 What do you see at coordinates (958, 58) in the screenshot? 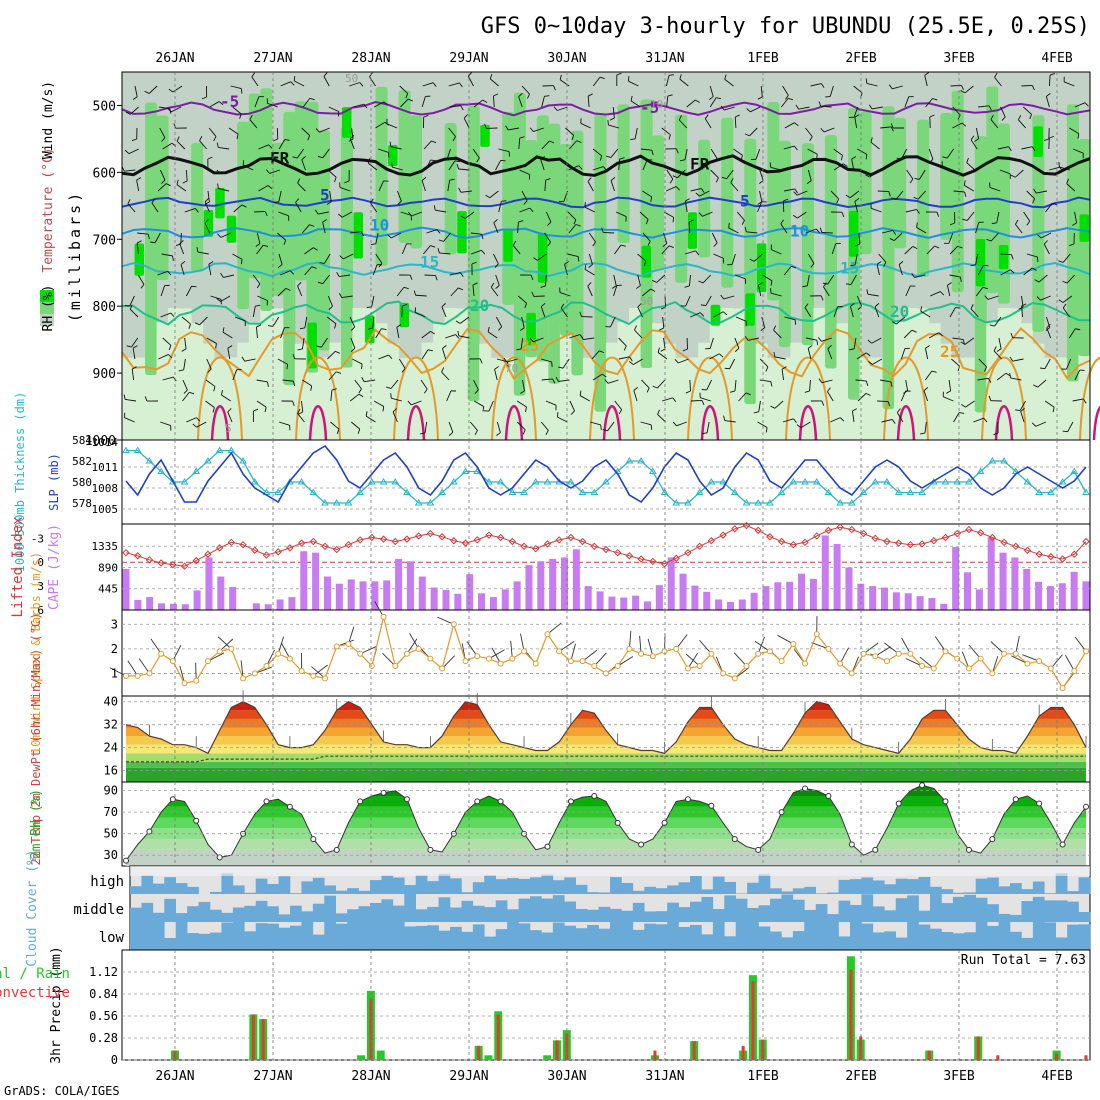
I see `top-date-label: 3FEB` at bounding box center [958, 58].